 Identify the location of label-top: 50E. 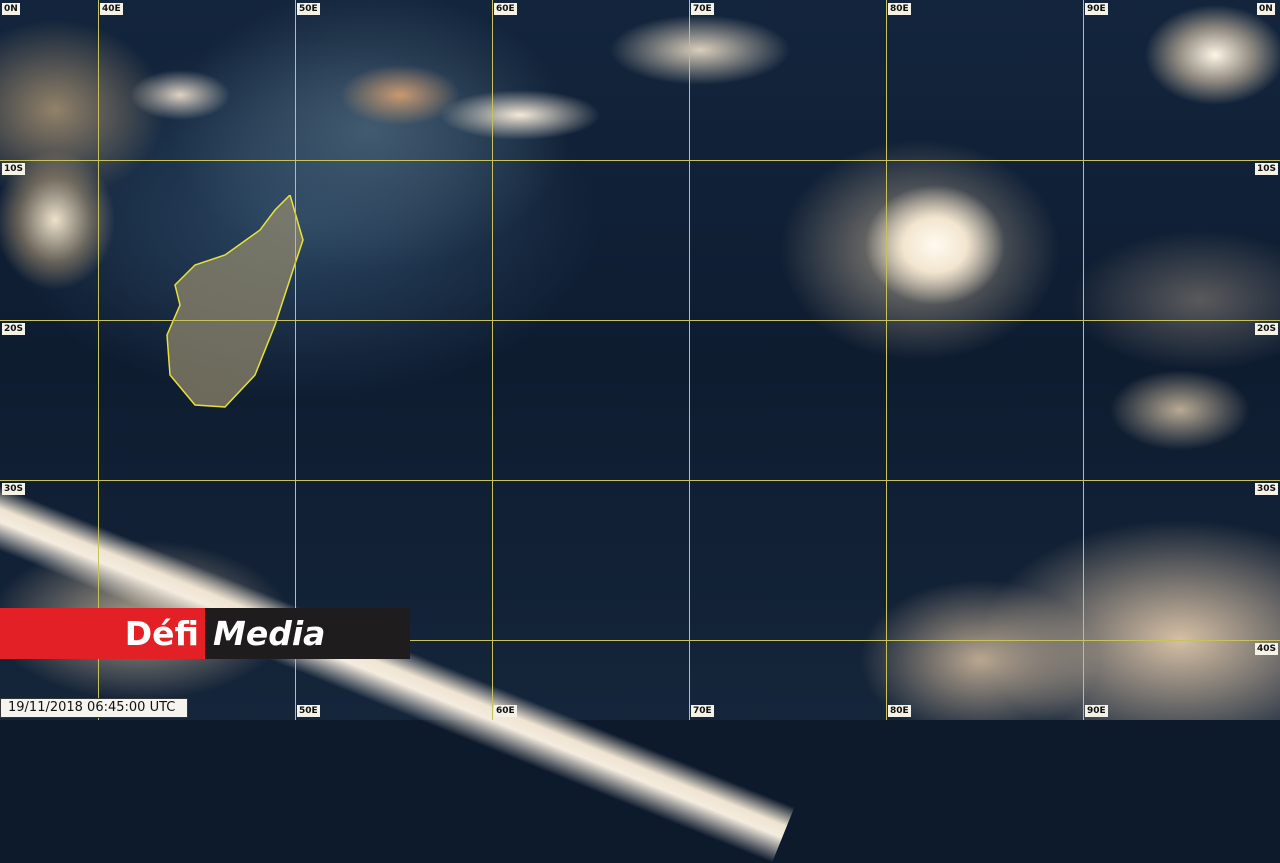
(308, 9).